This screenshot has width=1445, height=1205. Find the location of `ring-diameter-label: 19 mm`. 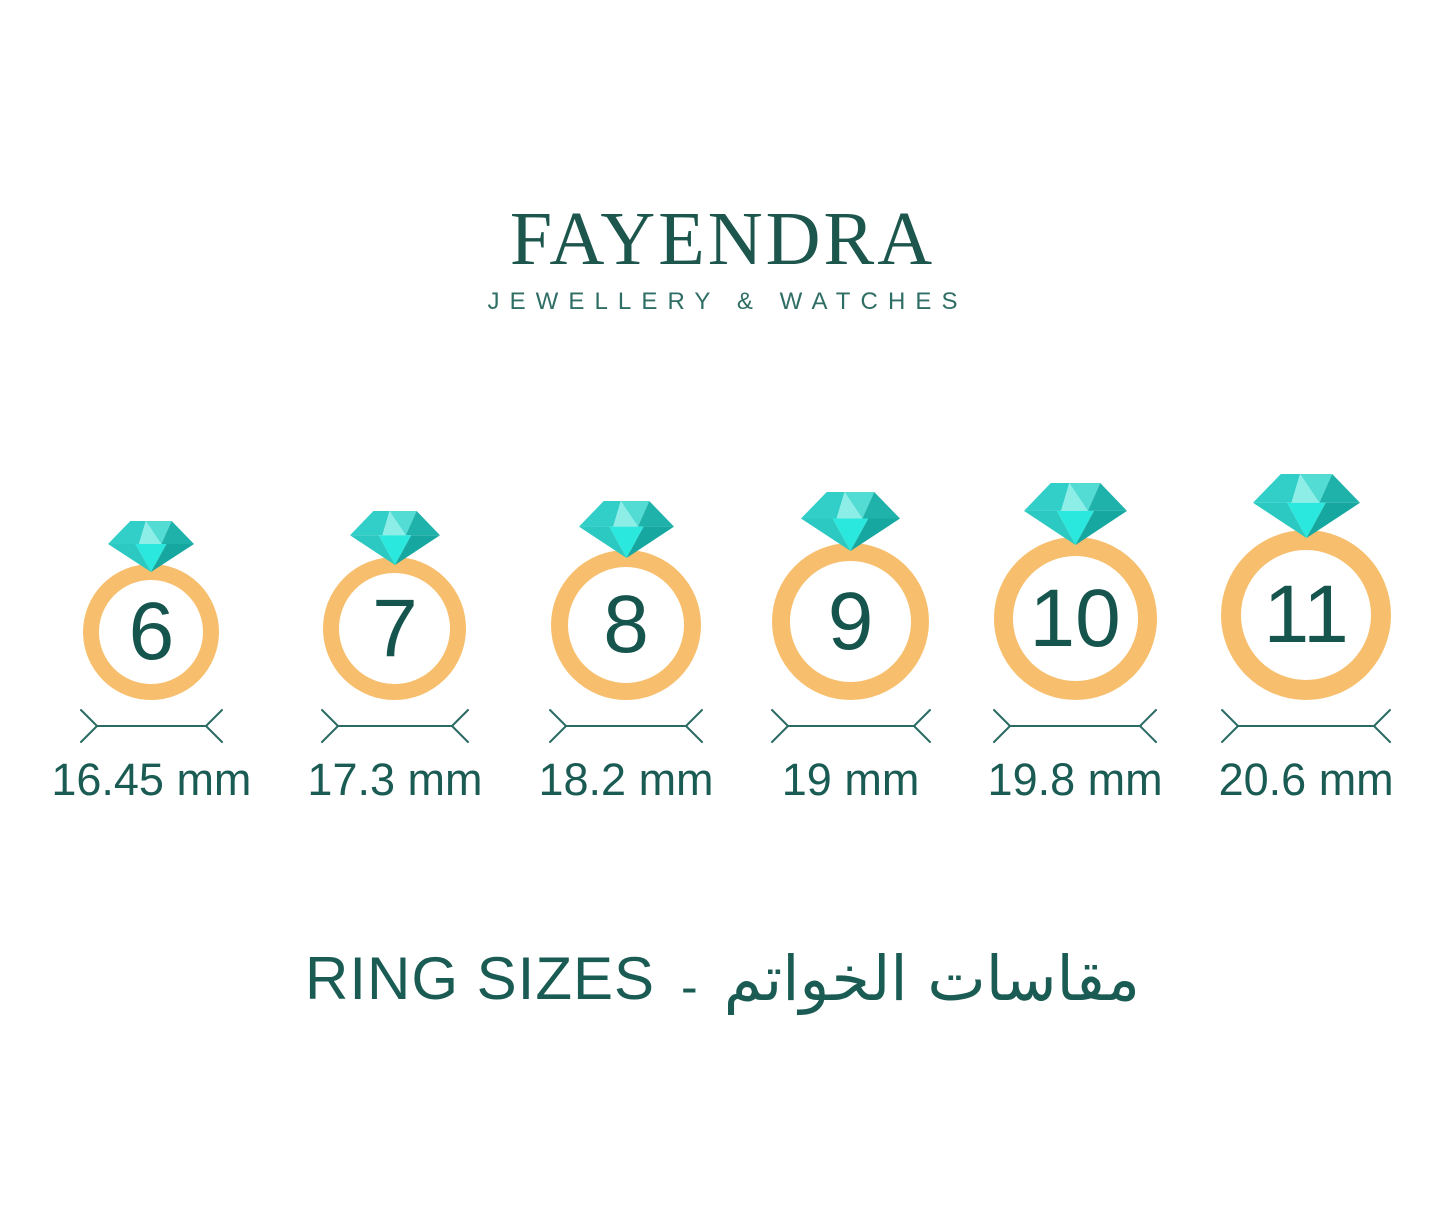

ring-diameter-label: 19 mm is located at coordinates (850, 779).